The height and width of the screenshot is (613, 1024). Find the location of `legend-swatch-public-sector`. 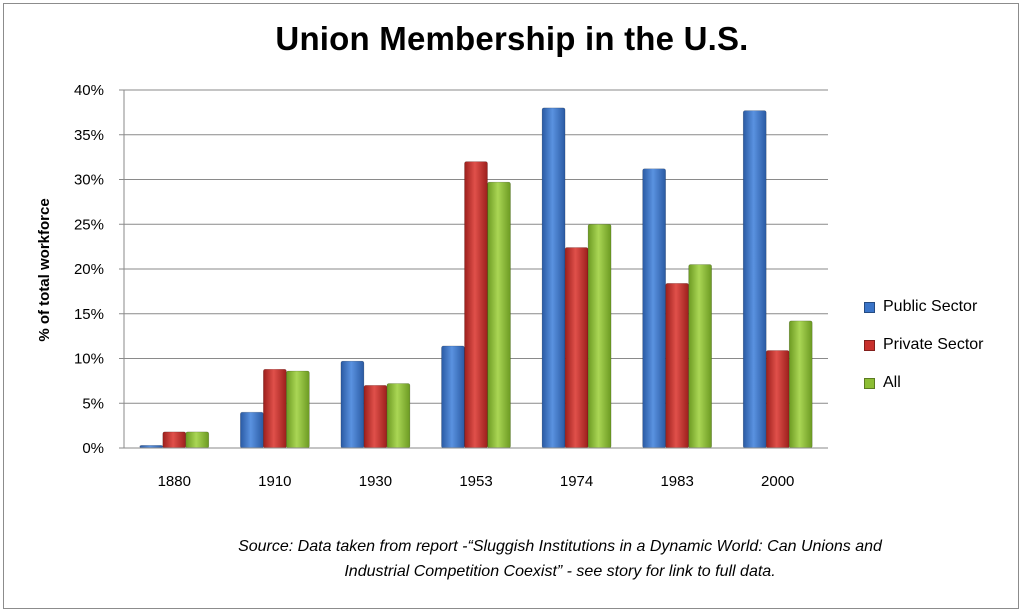

legend-swatch-public-sector is located at coordinates (869, 307).